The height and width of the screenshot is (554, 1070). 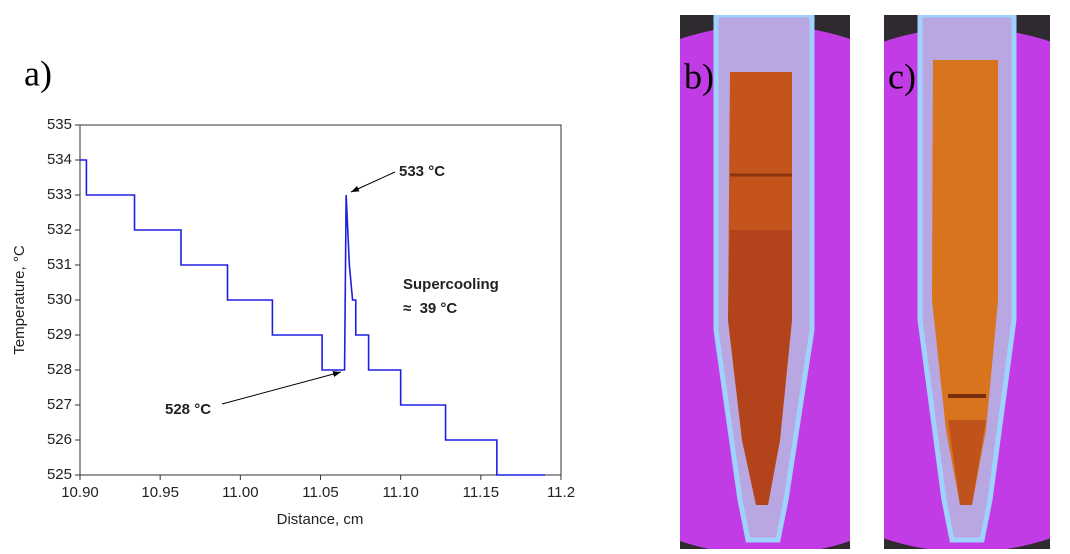 What do you see at coordinates (422, 171) in the screenshot?
I see `annotation: 533 °C` at bounding box center [422, 171].